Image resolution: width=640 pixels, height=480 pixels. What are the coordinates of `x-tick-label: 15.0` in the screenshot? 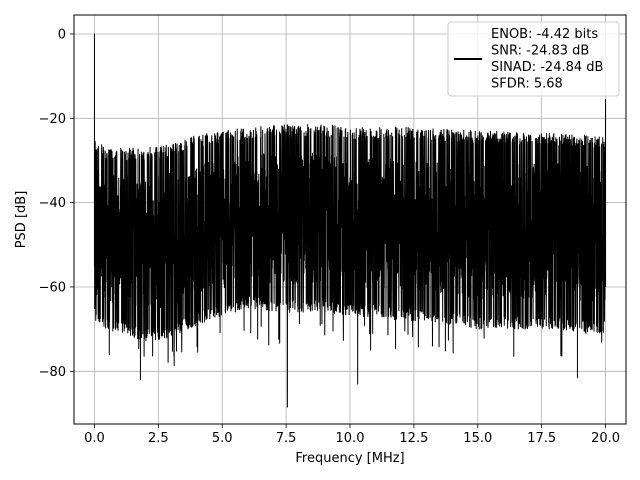 It's located at (477, 438).